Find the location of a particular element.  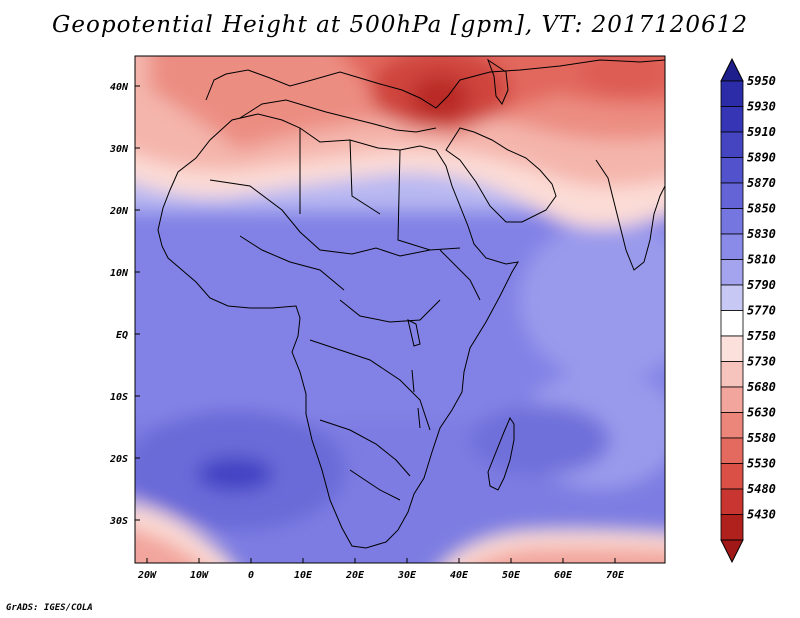

colorbar-label: 5870 is located at coordinates (761, 183).